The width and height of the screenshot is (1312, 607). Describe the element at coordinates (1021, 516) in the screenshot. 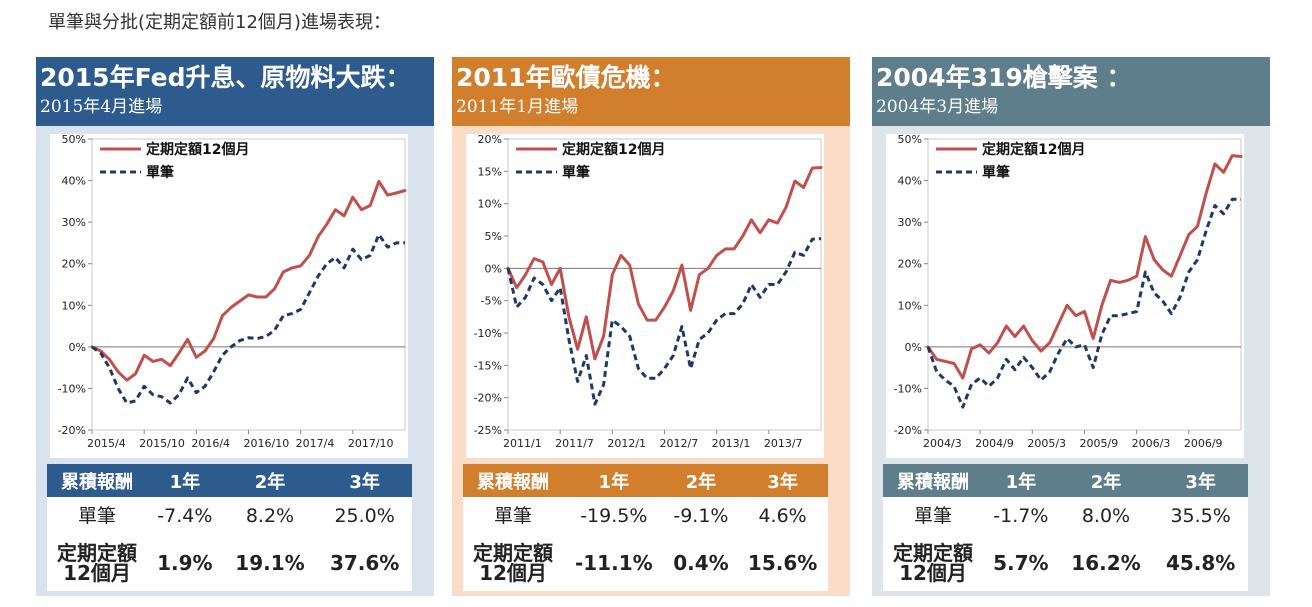

I see `table-cell: -1.7%` at that location.